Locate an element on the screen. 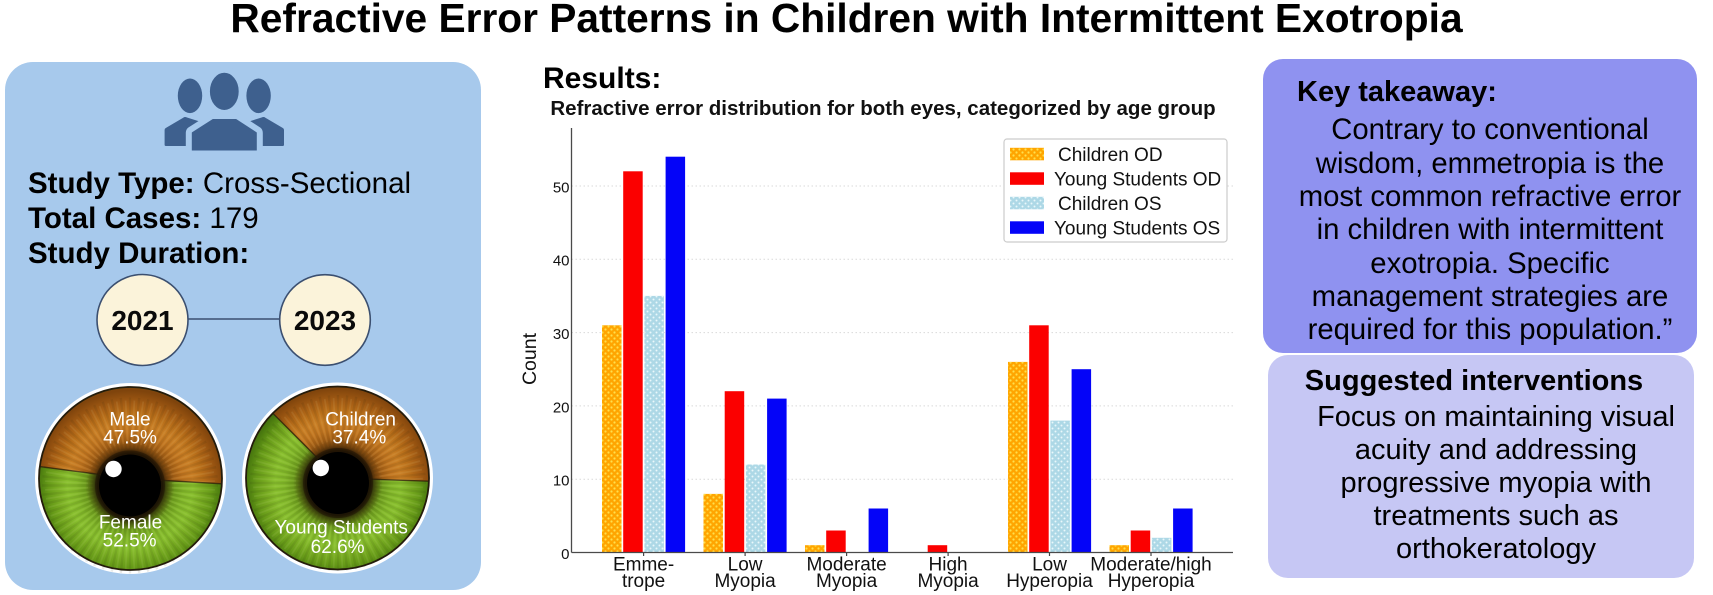  svg-text: 0 is located at coordinates (565, 554).